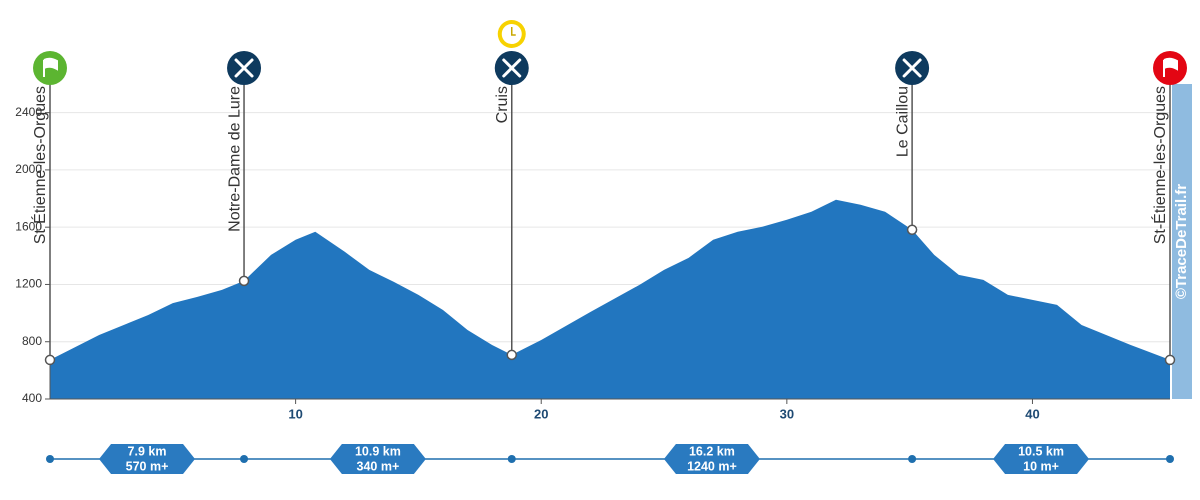 This screenshot has width=1200, height=500. I want to click on segment-distance: 16.2 km, so click(712, 451).